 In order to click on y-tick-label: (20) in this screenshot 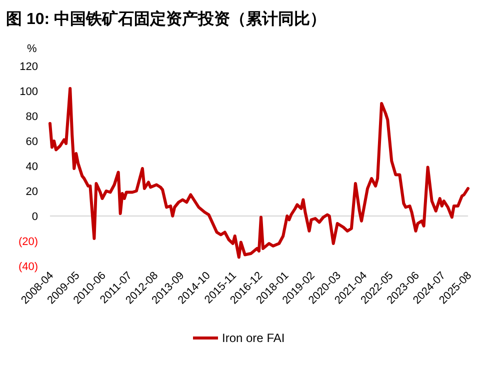, I will do `click(28, 242)`.